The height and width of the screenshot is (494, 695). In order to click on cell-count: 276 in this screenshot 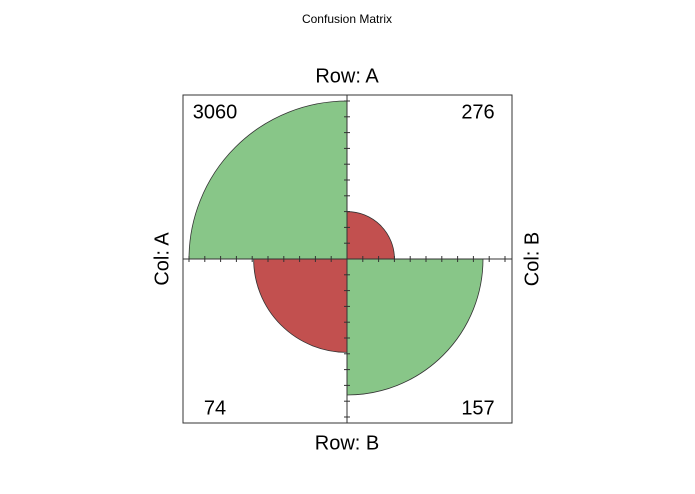, I will do `click(477, 112)`.